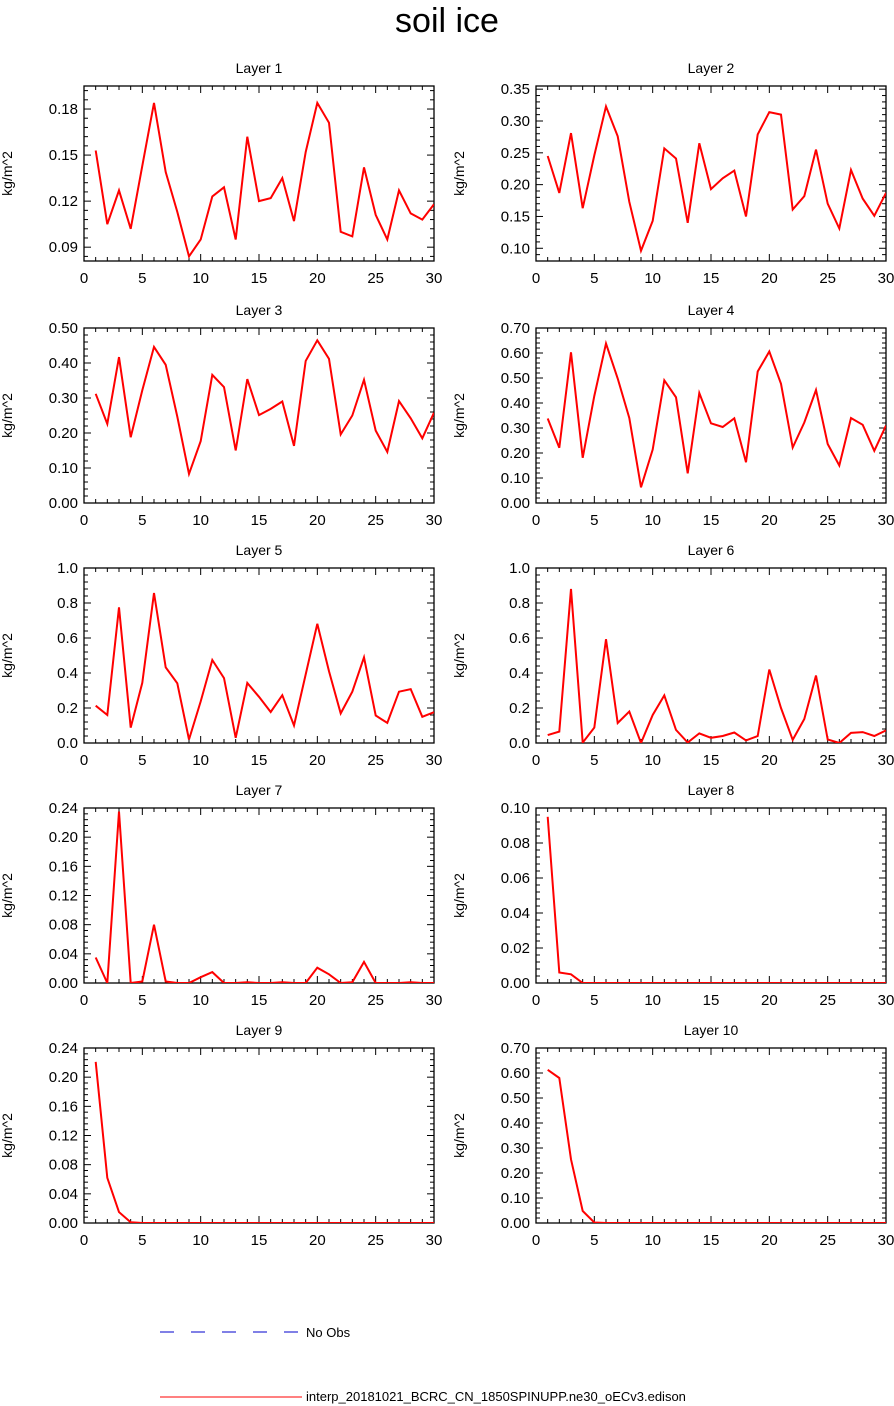  Describe the element at coordinates (515, 153) in the screenshot. I see `y-tick-label: 0.25` at that location.